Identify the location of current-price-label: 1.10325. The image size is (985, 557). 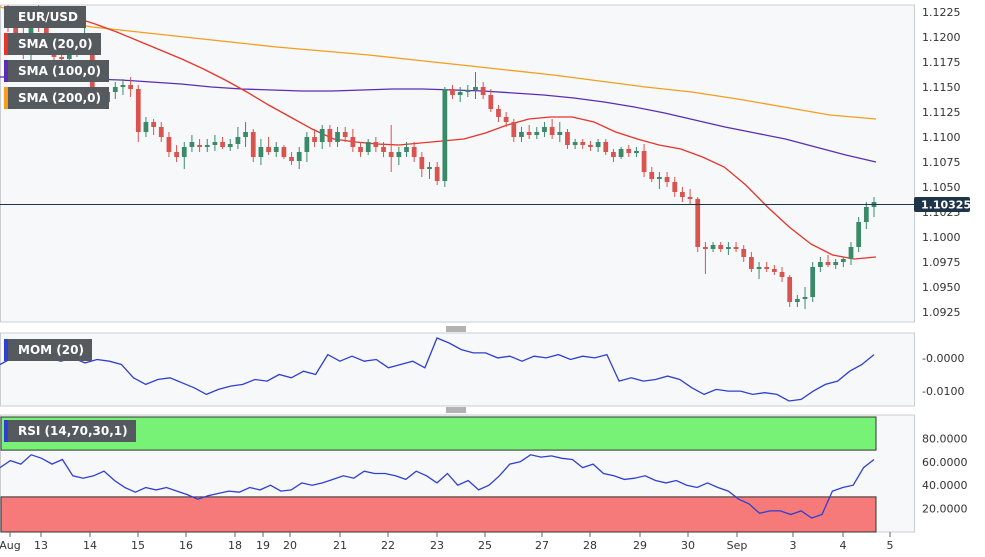
(946, 205).